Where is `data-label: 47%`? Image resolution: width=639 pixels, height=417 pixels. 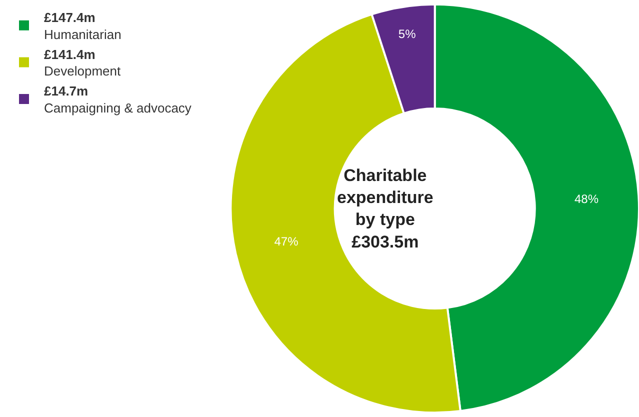
data-label: 47% is located at coordinates (286, 241).